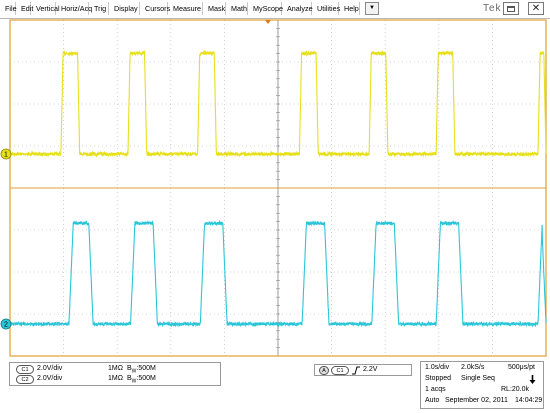  Describe the element at coordinates (437, 367) in the screenshot. I see `horizontal-scale: 1.0s/div` at that location.